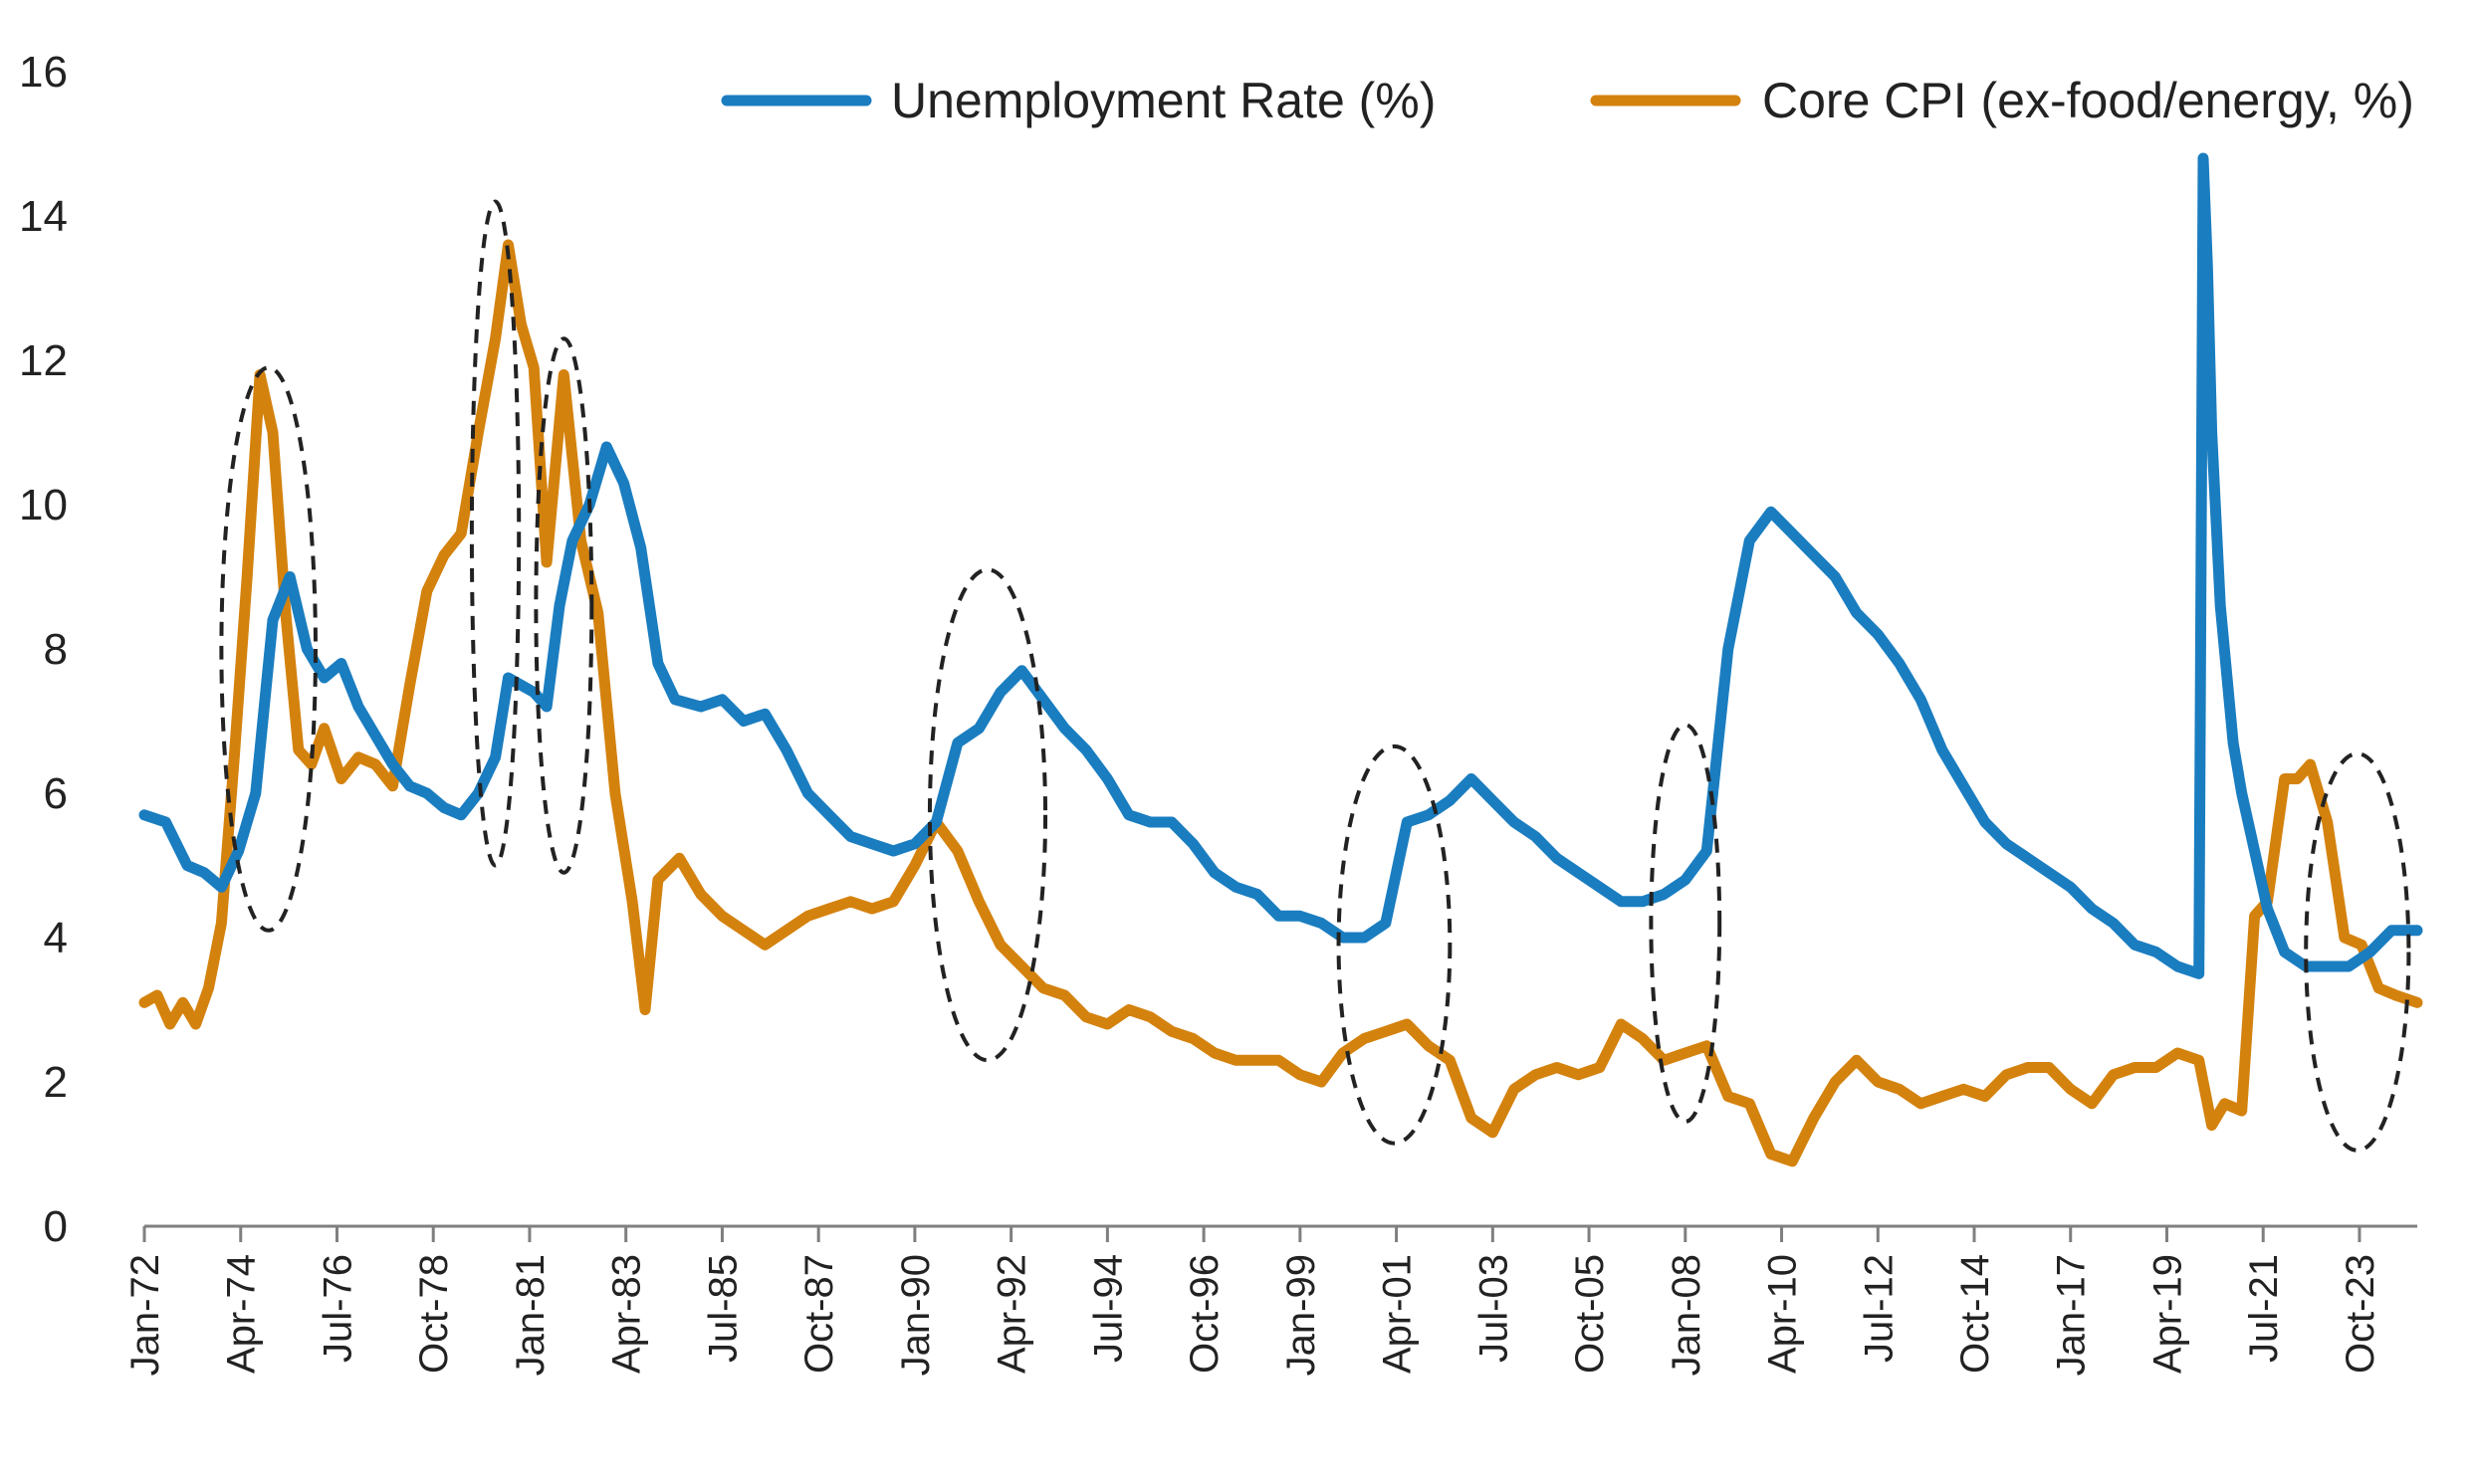  What do you see at coordinates (2072, 1315) in the screenshot?
I see `x-tick-label: Jan-17` at bounding box center [2072, 1315].